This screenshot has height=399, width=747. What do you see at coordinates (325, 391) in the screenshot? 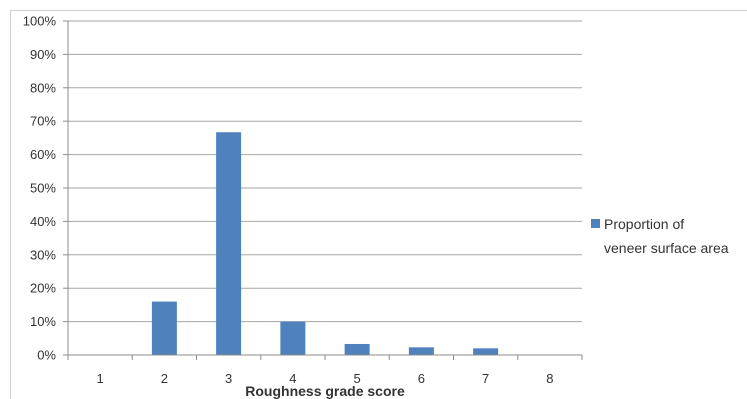
I see `x-axis-title: Roughness grade score` at bounding box center [325, 391].